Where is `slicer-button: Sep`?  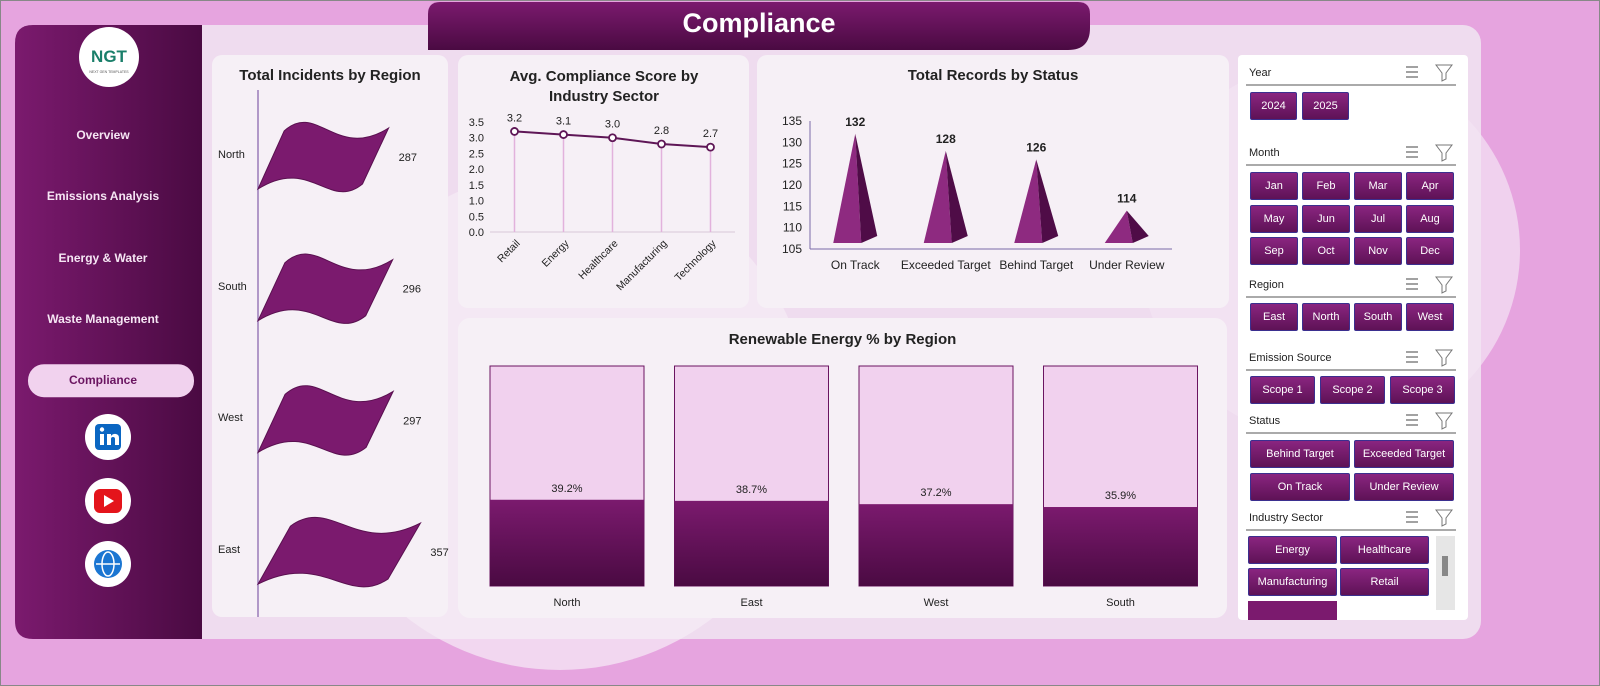 slicer-button: Sep is located at coordinates (1274, 251).